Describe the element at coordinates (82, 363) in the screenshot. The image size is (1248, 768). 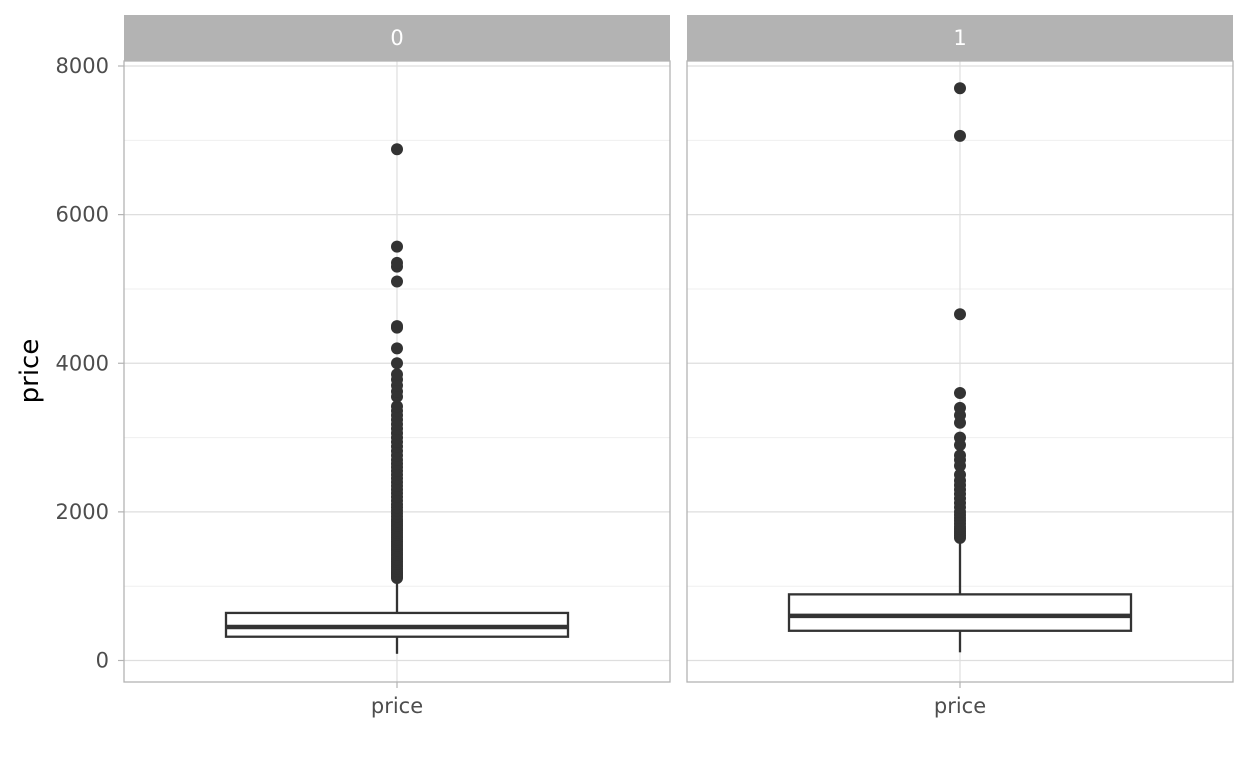
I see `y-tick-label: 4000` at that location.